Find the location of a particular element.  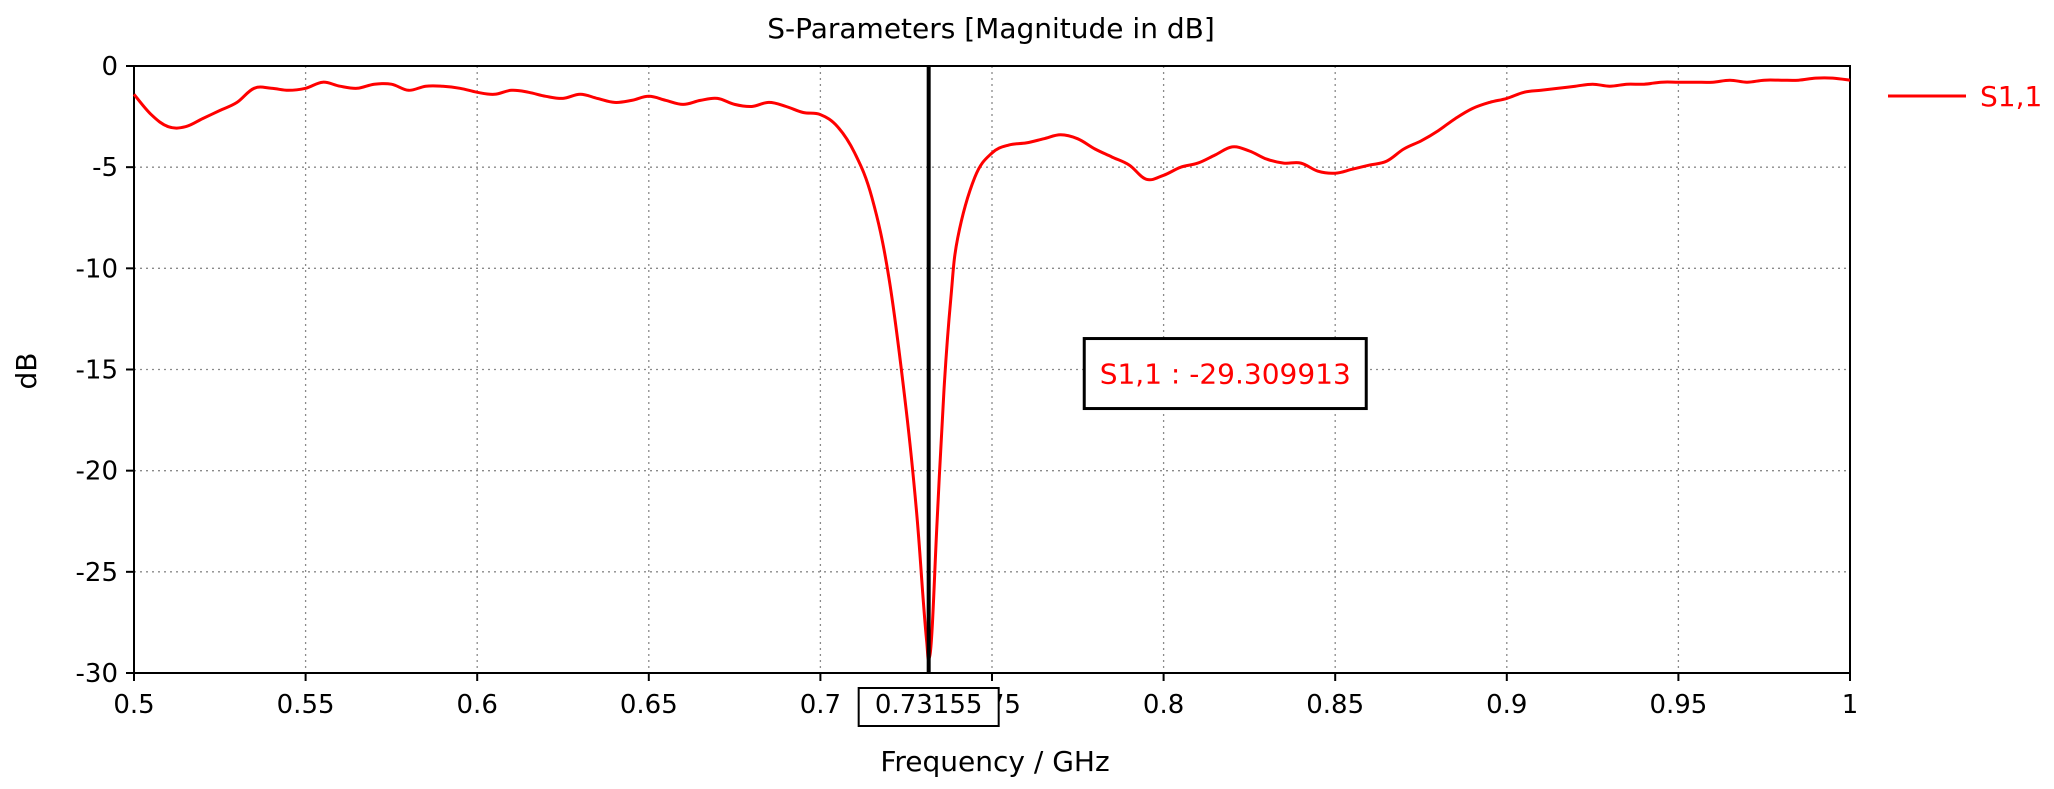

x-tick-label: 0.5 is located at coordinates (133, 705).